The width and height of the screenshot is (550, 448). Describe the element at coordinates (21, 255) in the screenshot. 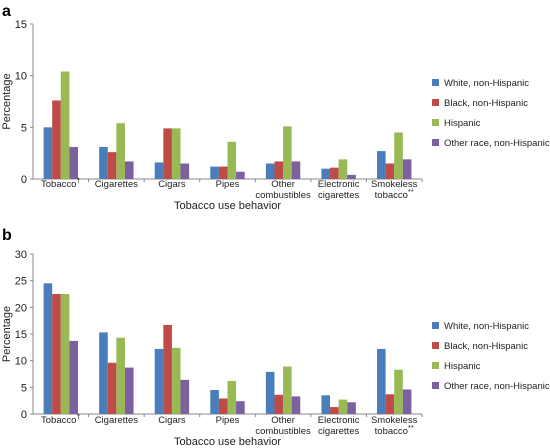

I see `y-tick-label: 30` at that location.